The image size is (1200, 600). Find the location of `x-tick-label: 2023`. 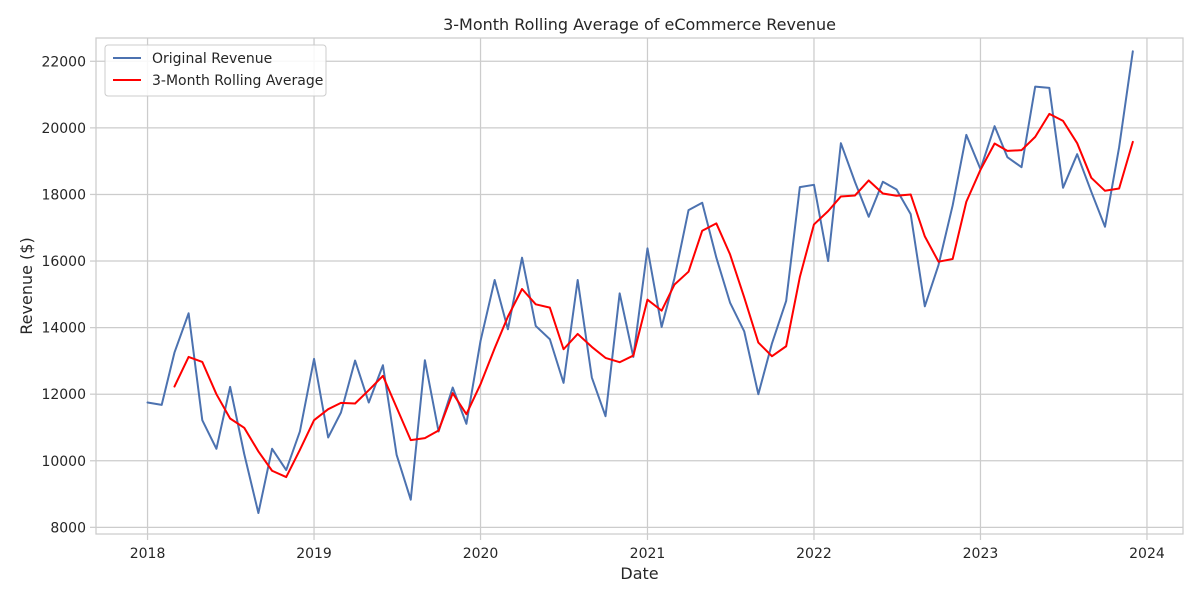

x-tick-label: 2023 is located at coordinates (981, 554).